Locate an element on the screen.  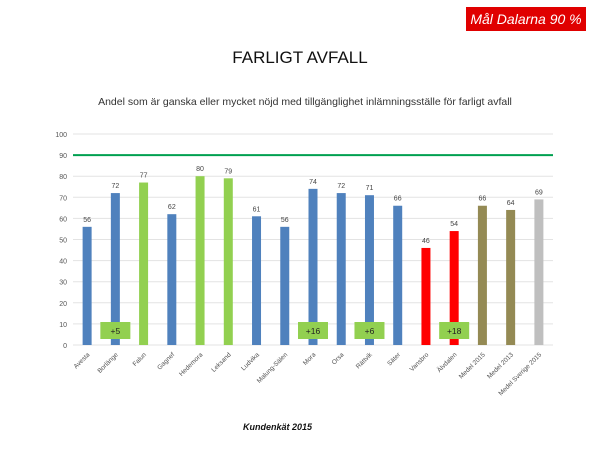
x-tick-label: Säter is located at coordinates (394, 359).